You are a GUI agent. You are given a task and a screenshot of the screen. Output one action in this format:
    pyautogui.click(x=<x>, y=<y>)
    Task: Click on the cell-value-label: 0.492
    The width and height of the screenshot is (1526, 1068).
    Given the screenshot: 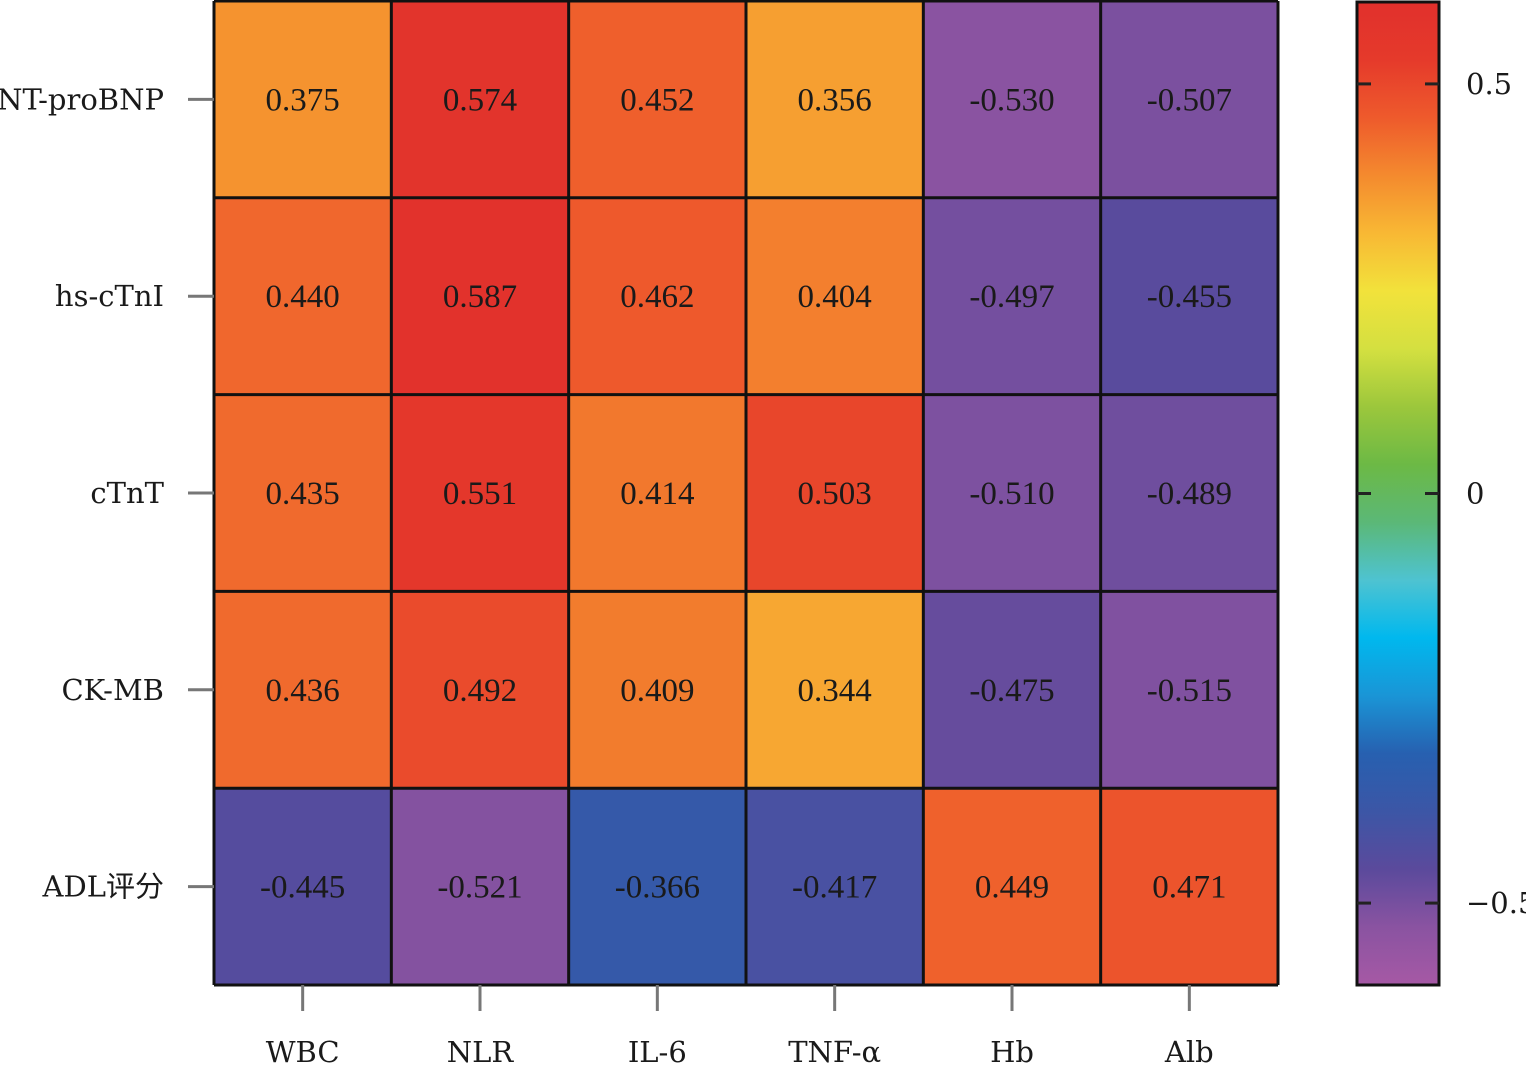 What is the action you would take?
    pyautogui.click(x=480, y=691)
    